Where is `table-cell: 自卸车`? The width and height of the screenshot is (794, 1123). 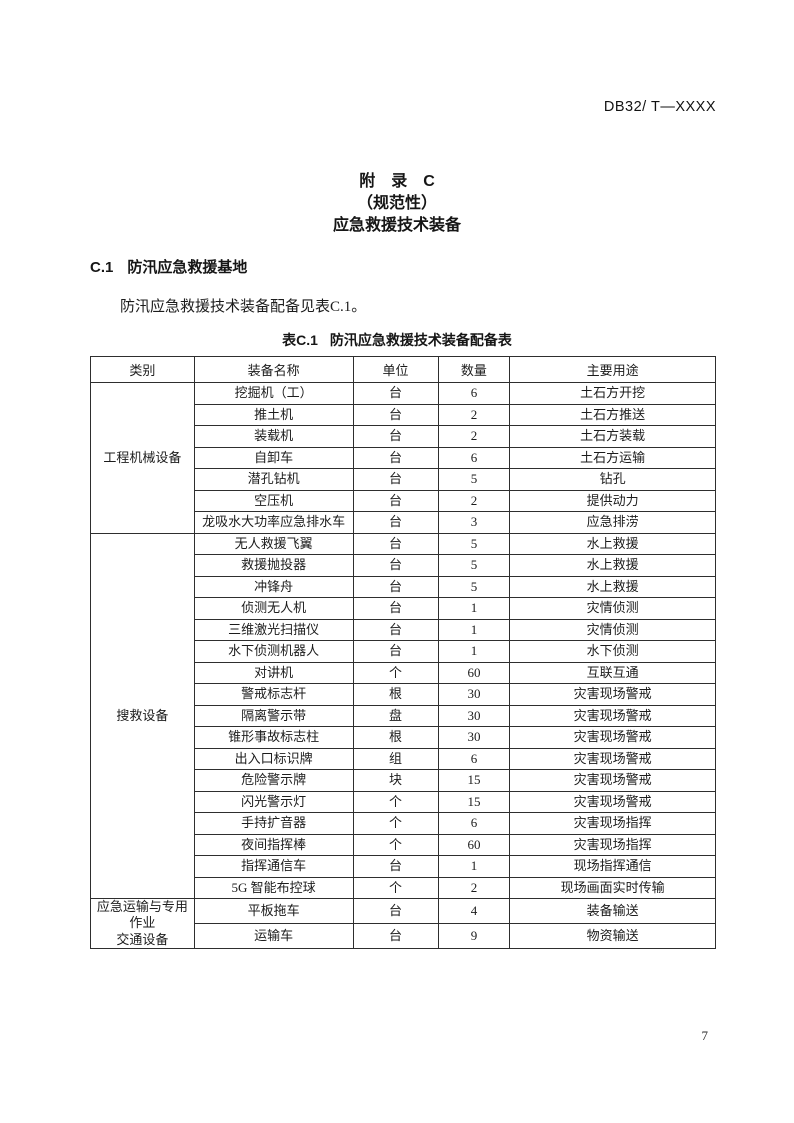 table-cell: 自卸车 is located at coordinates (273, 457).